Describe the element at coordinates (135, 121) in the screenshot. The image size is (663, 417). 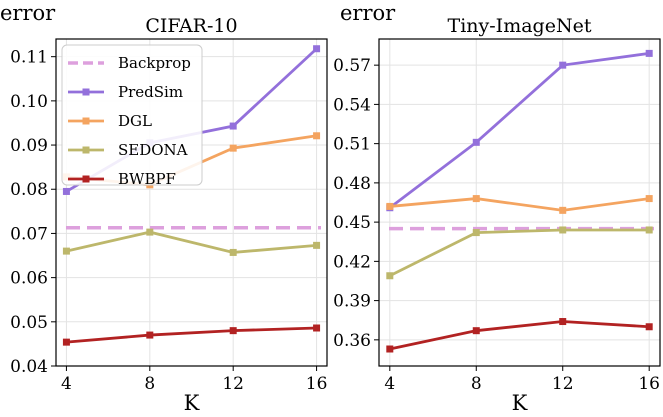
I see `legend-label: DGL` at that location.